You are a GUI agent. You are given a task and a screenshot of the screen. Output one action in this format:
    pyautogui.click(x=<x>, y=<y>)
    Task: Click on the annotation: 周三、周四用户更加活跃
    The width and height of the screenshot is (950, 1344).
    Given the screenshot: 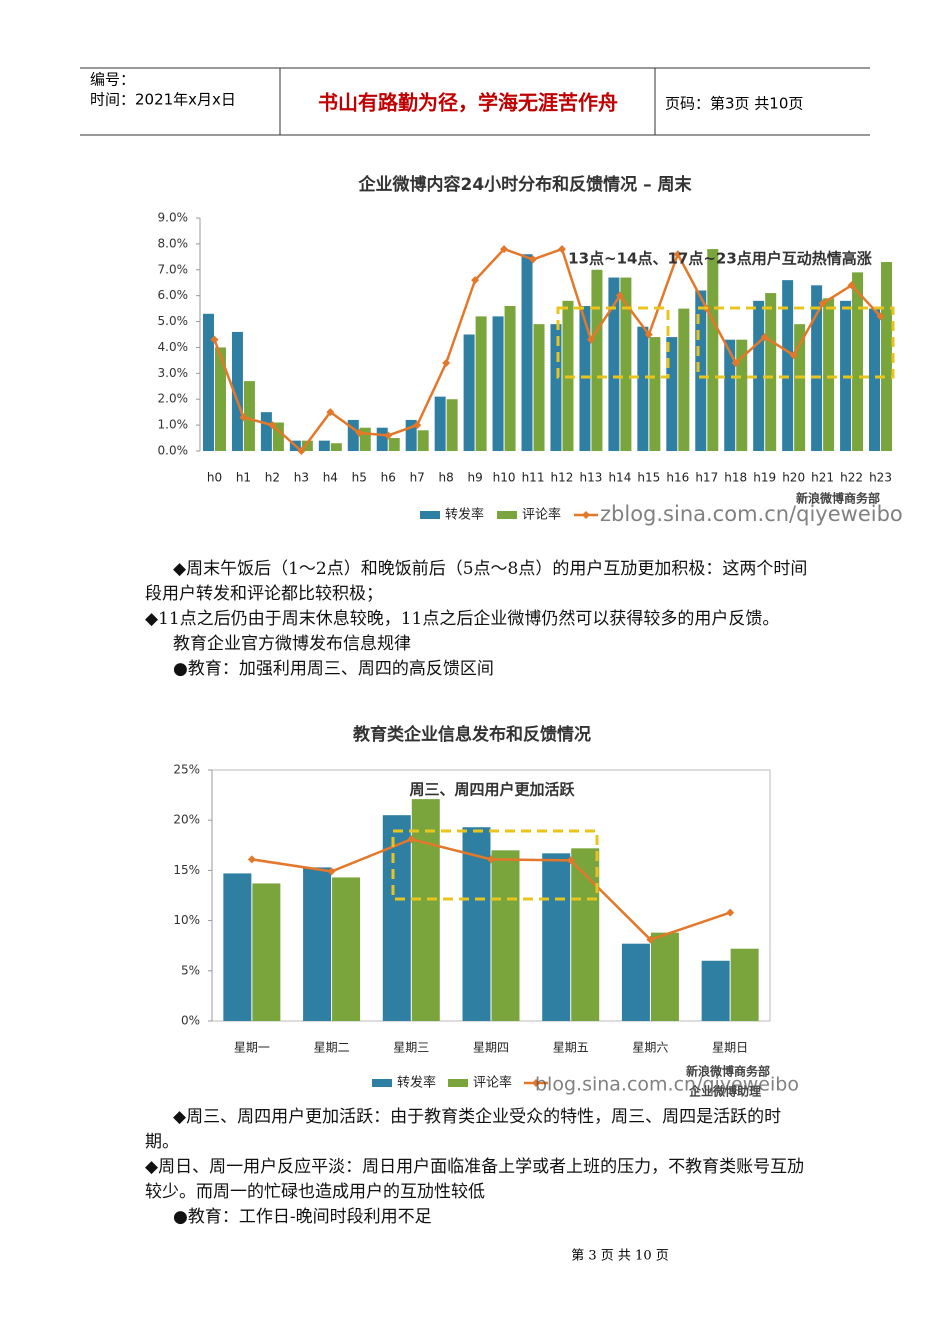 What is the action you would take?
    pyautogui.click(x=492, y=790)
    